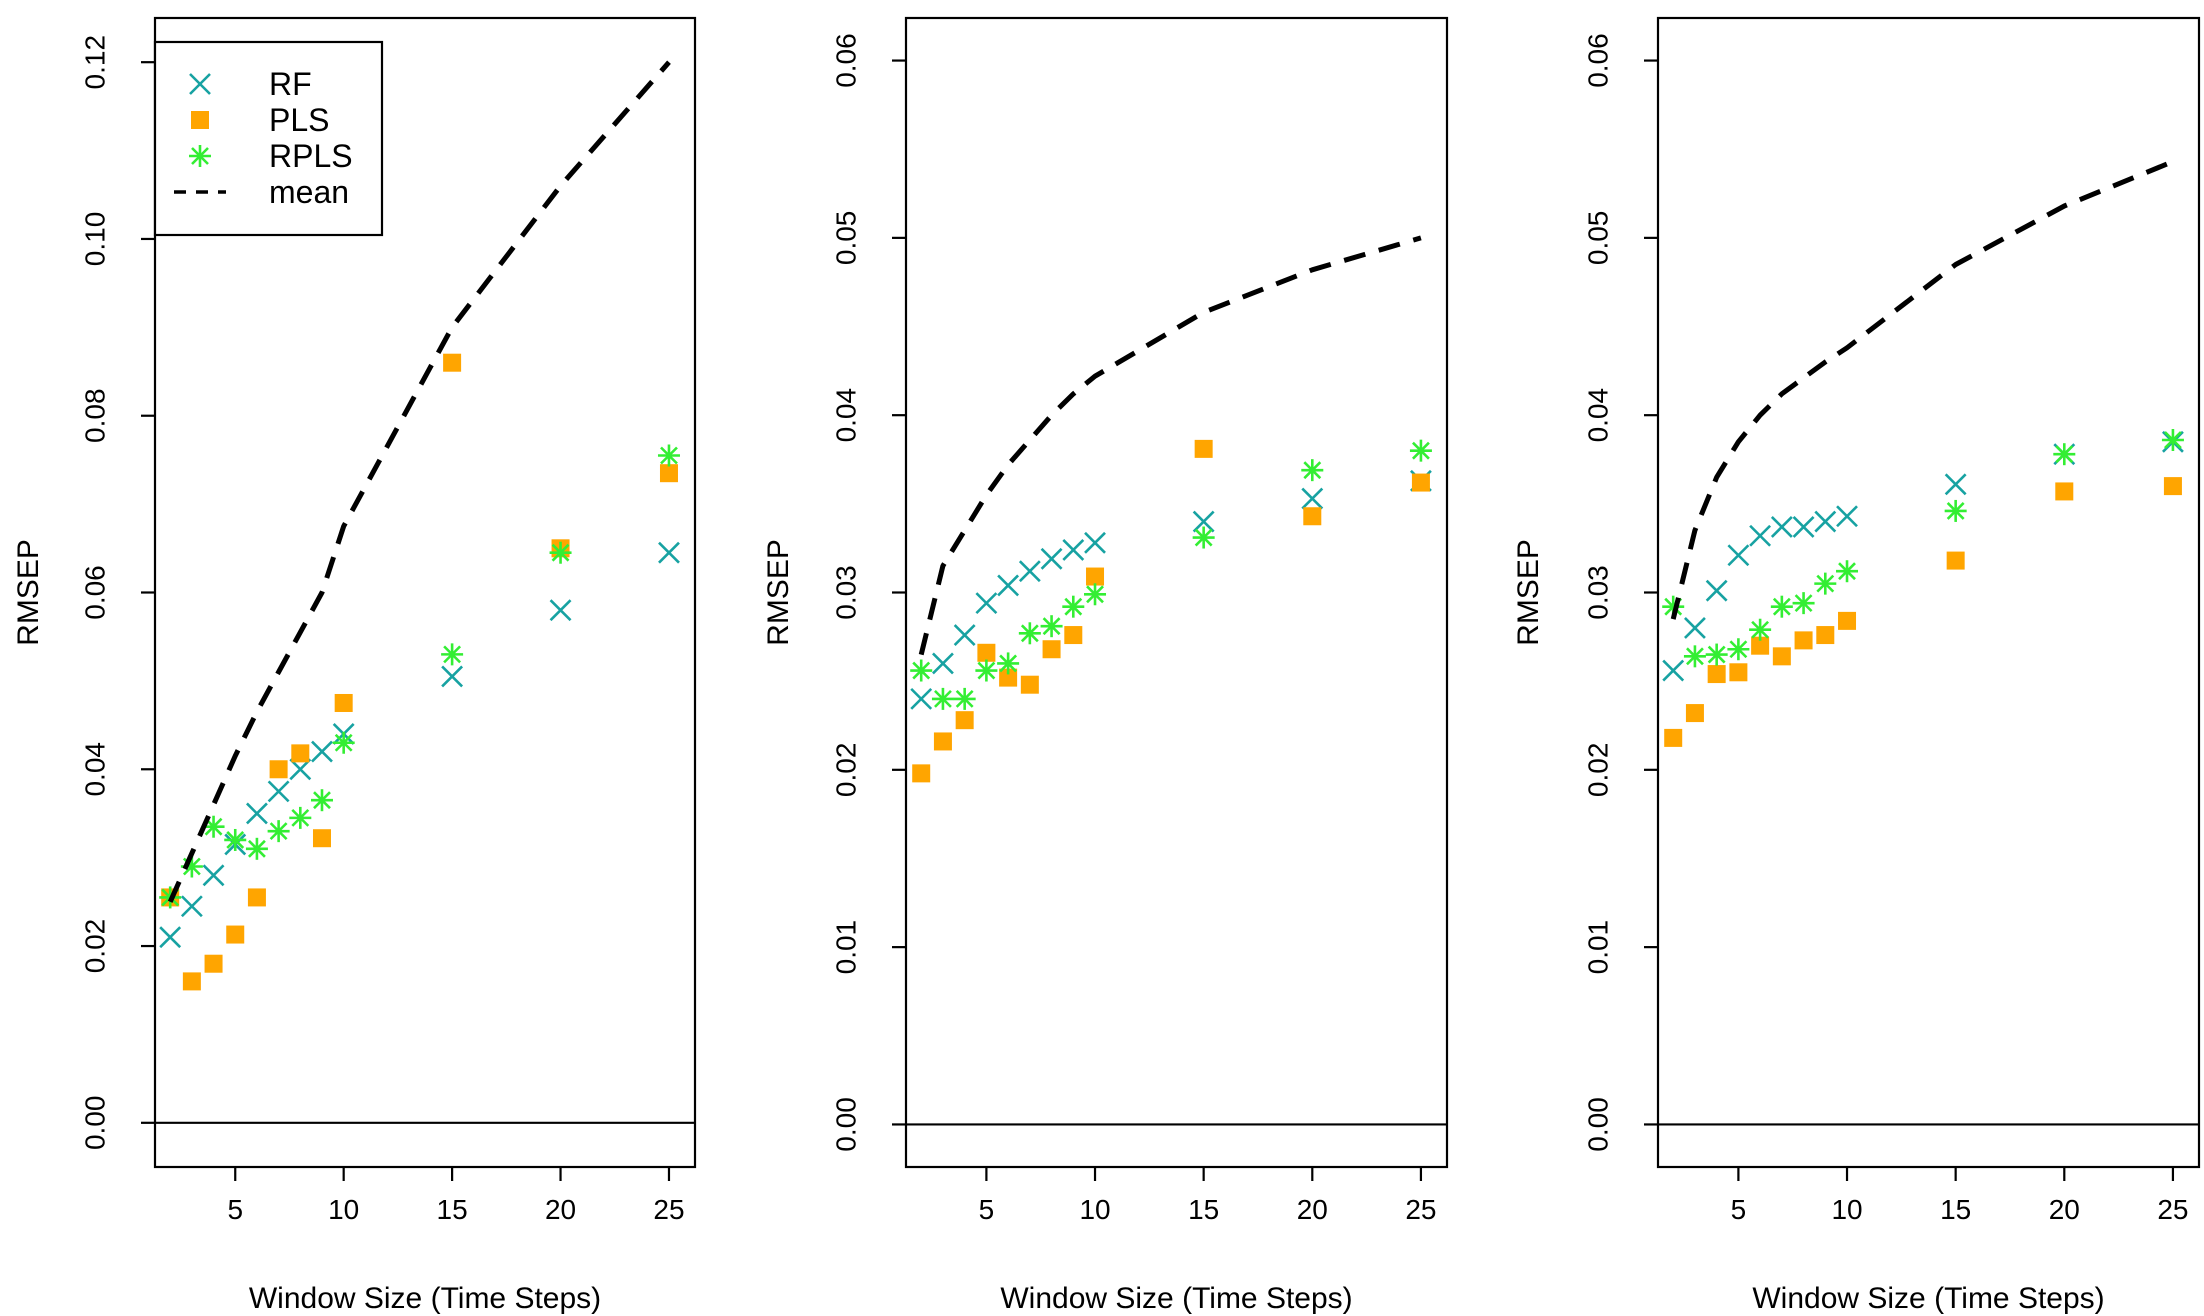 The image size is (2204, 1316). Describe the element at coordinates (268, 138) in the screenshot. I see `legend-box` at that location.